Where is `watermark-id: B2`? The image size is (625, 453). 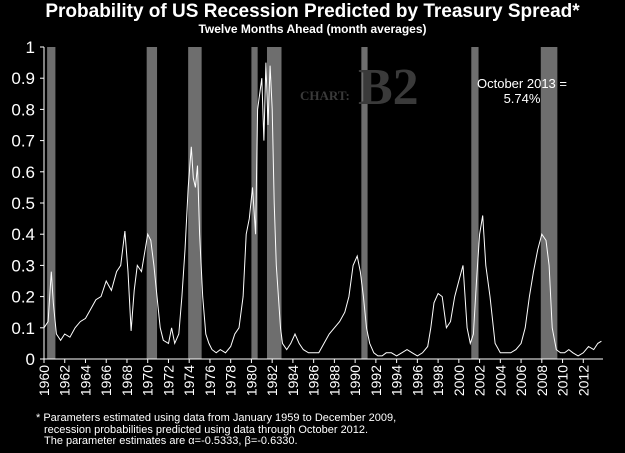
watermark-id: B2 is located at coordinates (388, 87).